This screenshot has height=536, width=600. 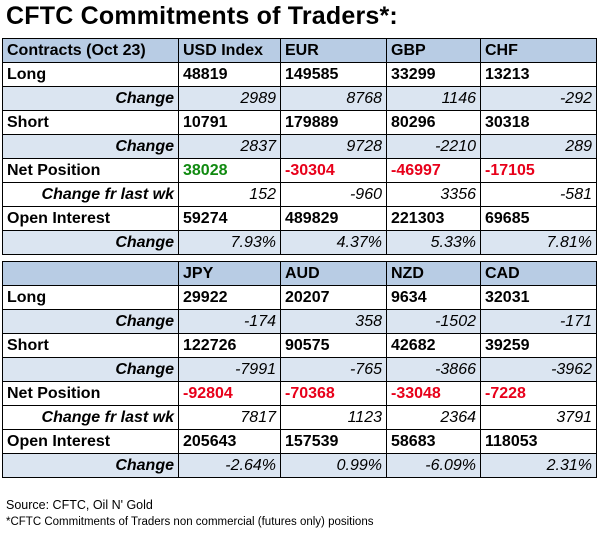 What do you see at coordinates (229, 273) in the screenshot?
I see `currency-header: JPY` at bounding box center [229, 273].